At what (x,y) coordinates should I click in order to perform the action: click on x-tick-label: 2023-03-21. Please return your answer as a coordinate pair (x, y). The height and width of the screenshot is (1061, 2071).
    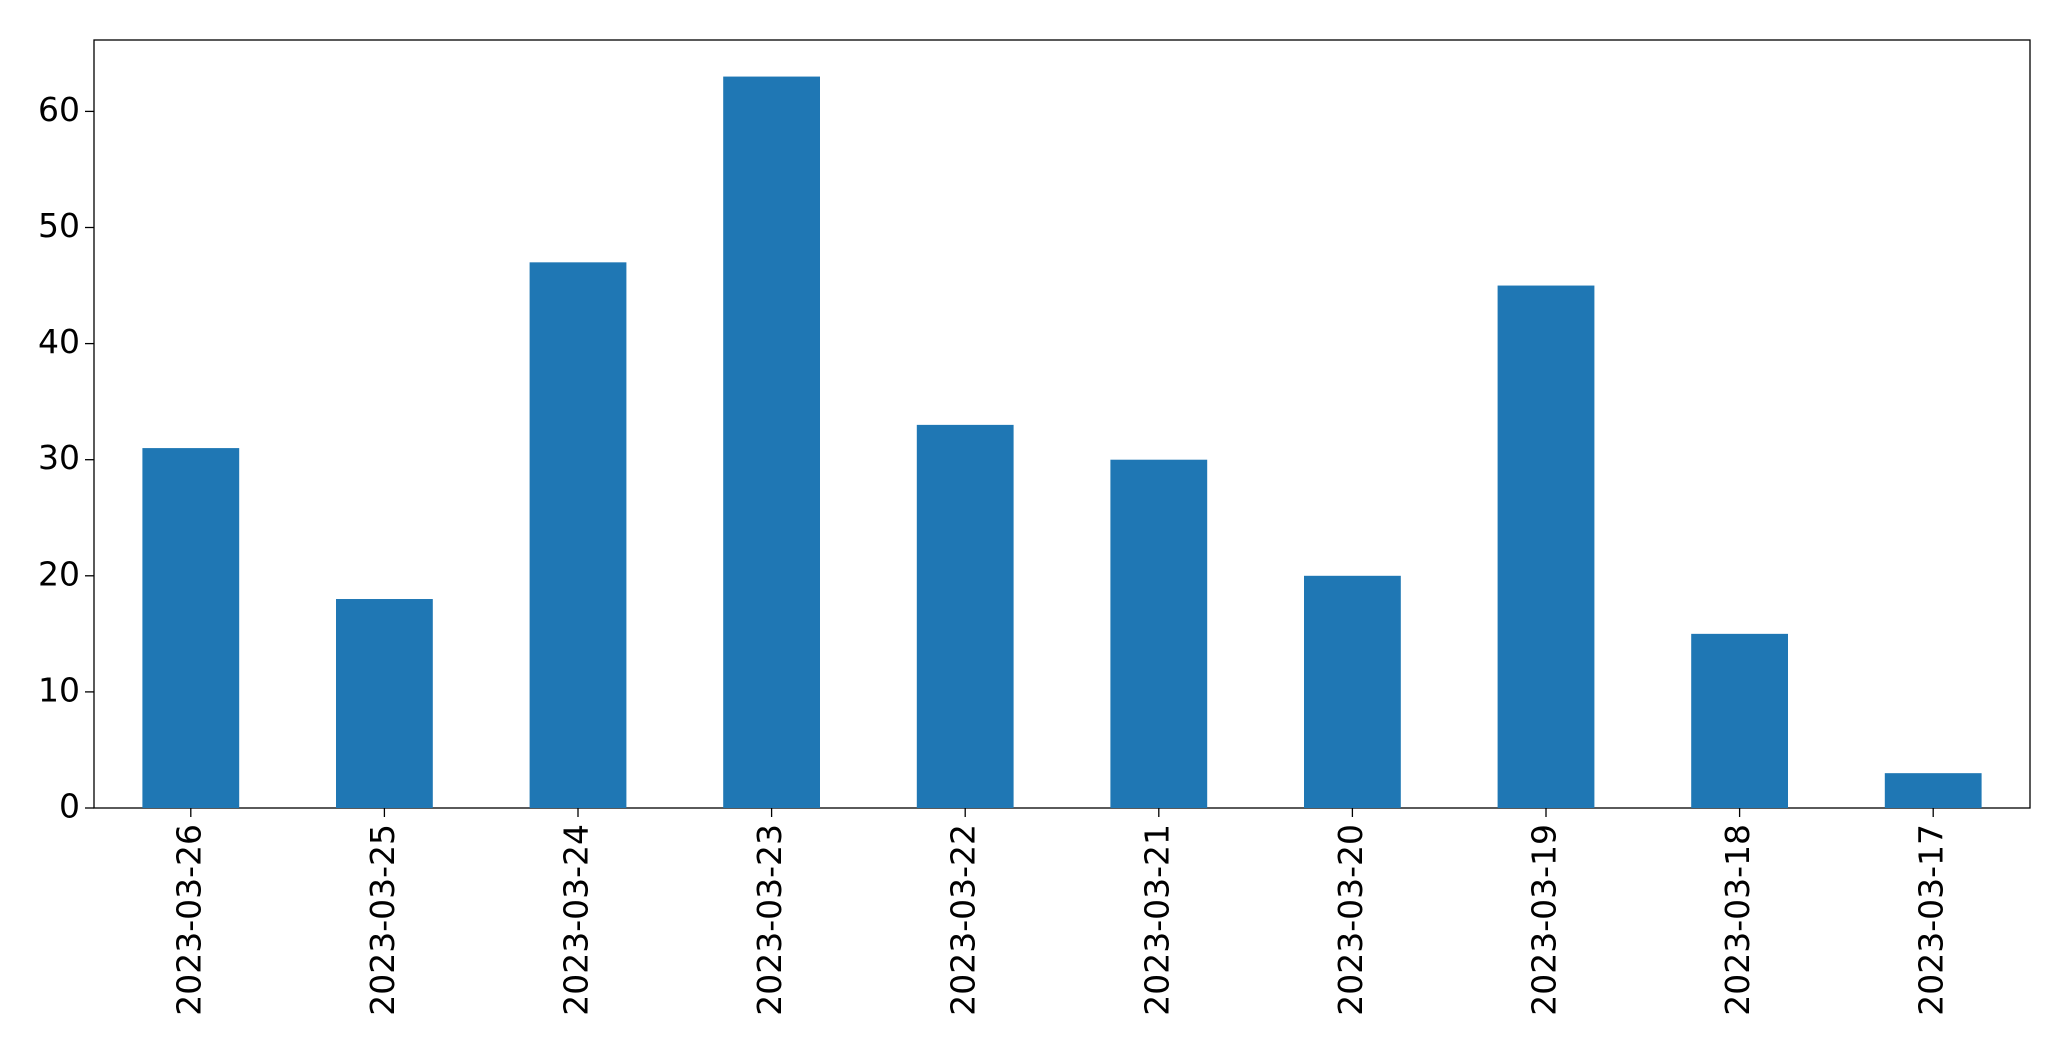
    Looking at the image, I should click on (1156, 920).